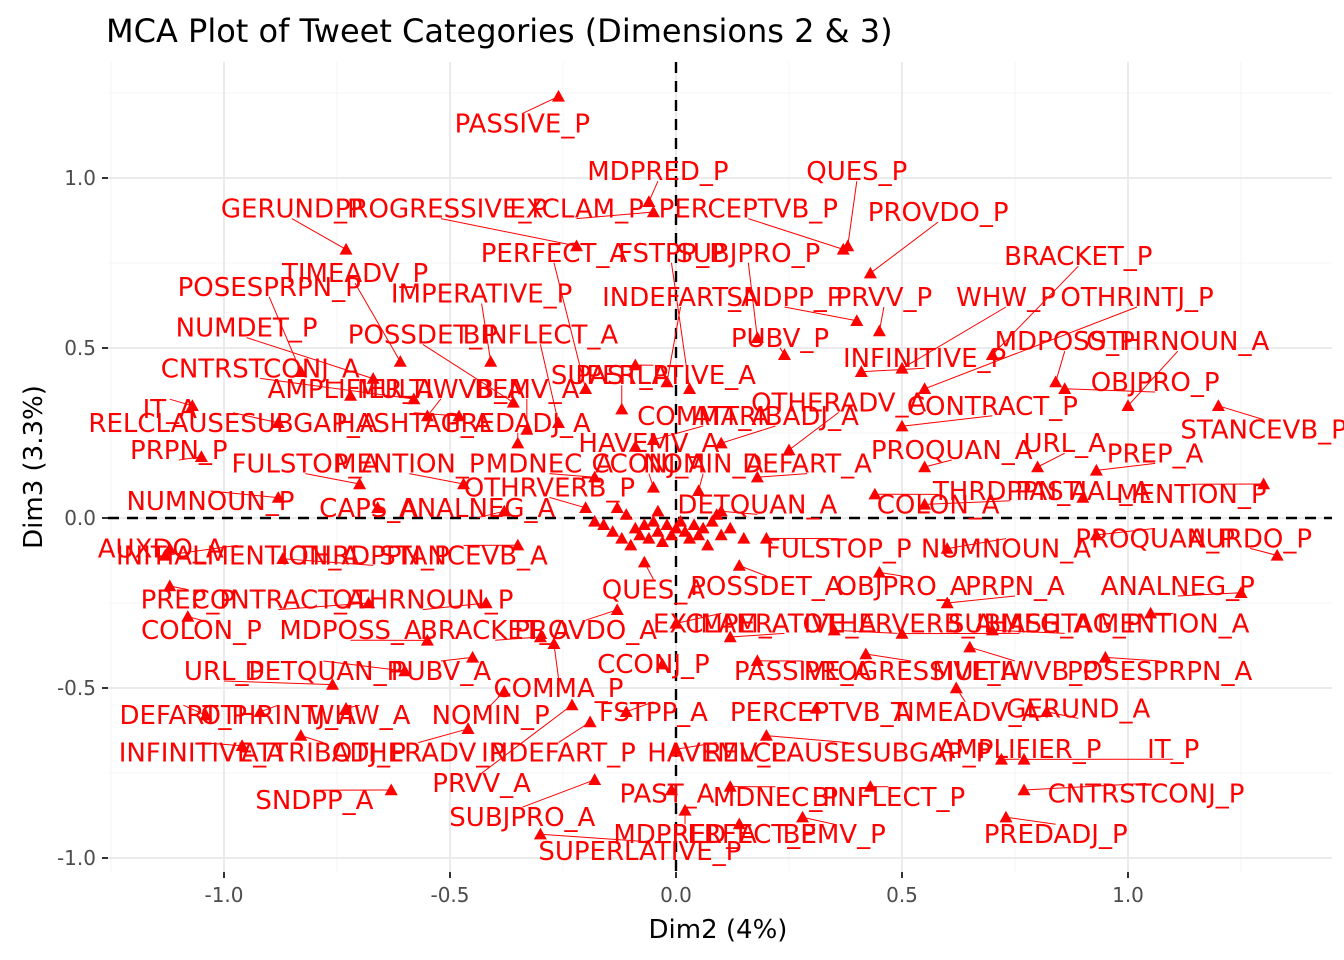 The height and width of the screenshot is (960, 1344). What do you see at coordinates (1056, 835) in the screenshot?
I see `point-label: PREDADJ_P` at bounding box center [1056, 835].